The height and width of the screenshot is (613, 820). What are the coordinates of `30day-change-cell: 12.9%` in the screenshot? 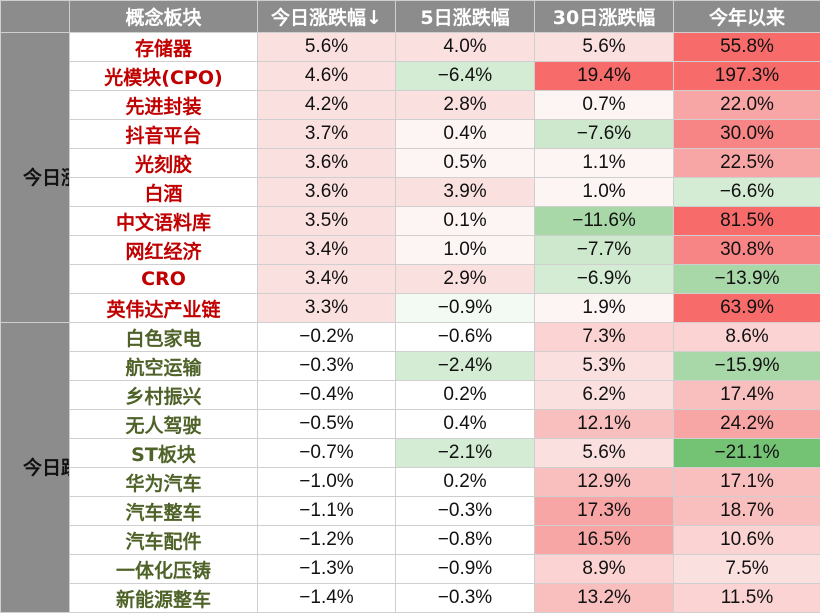 It's located at (604, 482).